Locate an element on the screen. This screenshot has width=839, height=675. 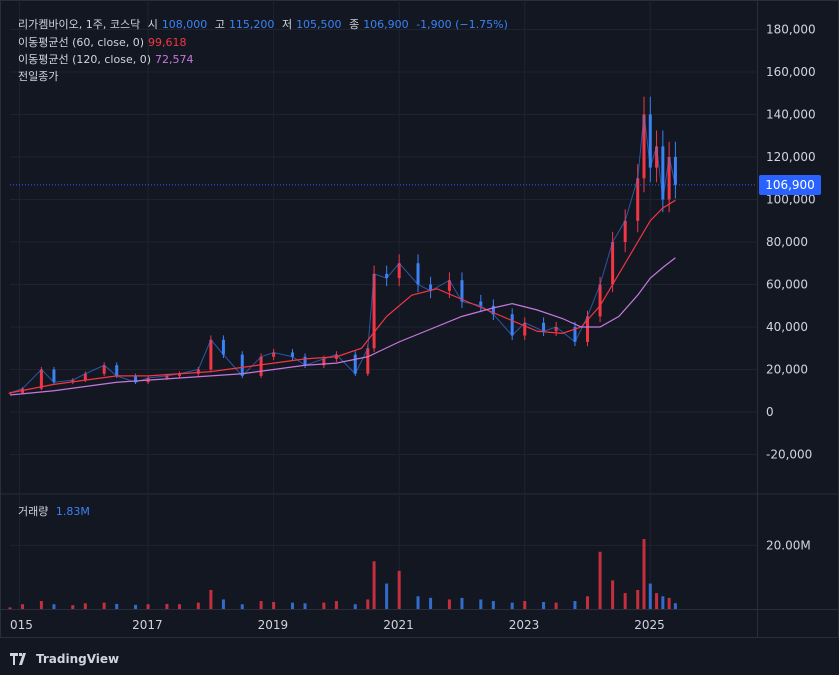
last-price-badge: 106,900 is located at coordinates (790, 185).